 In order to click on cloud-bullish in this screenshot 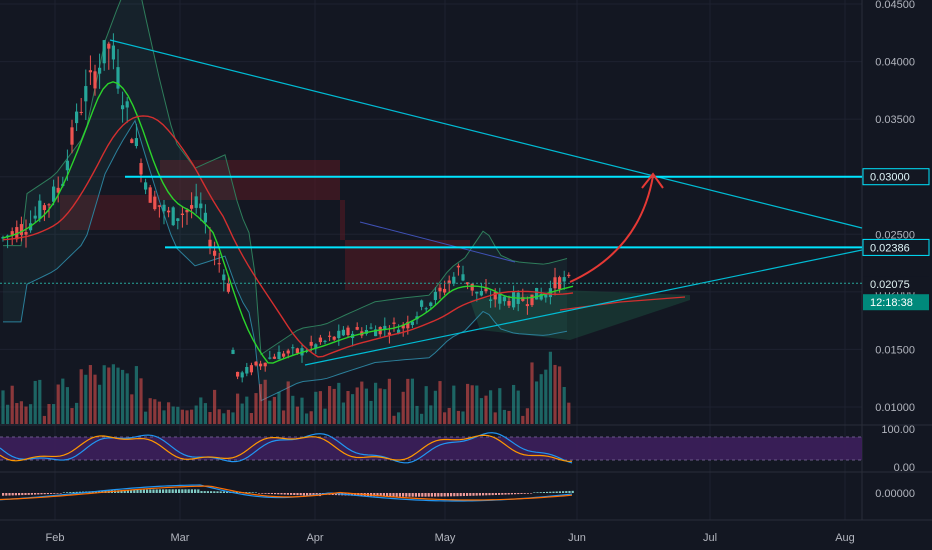, I will do `click(580, 315)`.